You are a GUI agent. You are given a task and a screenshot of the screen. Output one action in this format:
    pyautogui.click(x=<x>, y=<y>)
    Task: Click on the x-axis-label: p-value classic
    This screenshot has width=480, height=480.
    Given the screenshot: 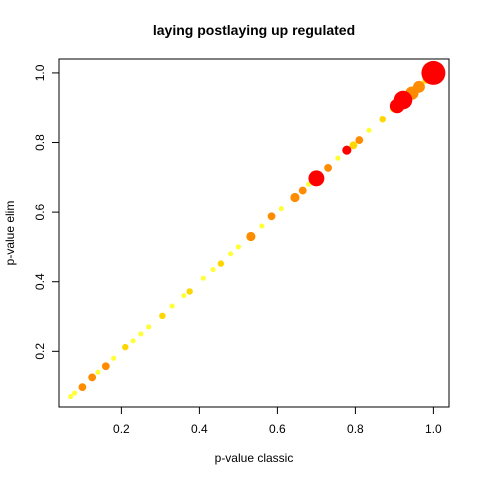 What is the action you would take?
    pyautogui.click(x=254, y=458)
    